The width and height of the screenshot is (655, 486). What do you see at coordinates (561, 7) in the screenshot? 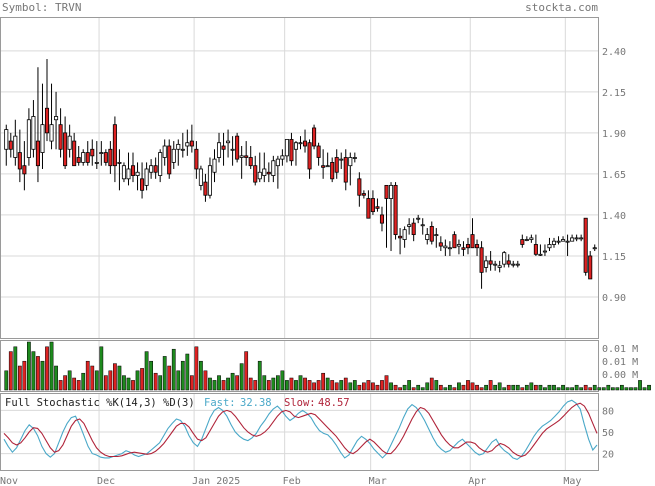
I see `site-name: stockta.com` at bounding box center [561, 7].